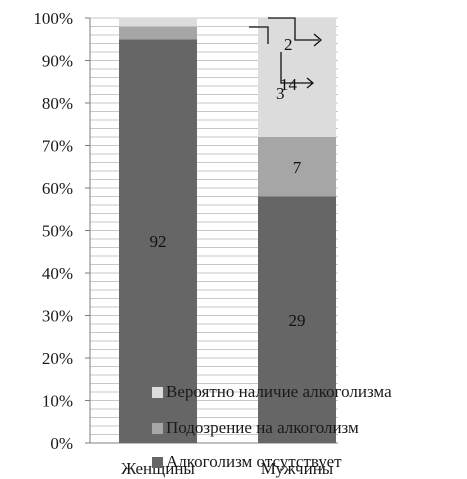  I want to click on y-tick-label: 20%, so click(57, 358).